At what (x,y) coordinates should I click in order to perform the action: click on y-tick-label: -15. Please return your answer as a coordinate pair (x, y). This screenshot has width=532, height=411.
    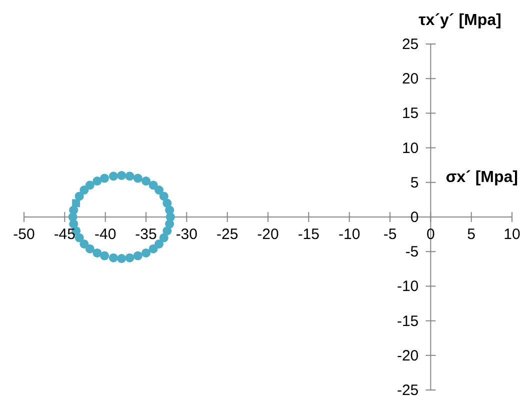
    Looking at the image, I should click on (407, 321).